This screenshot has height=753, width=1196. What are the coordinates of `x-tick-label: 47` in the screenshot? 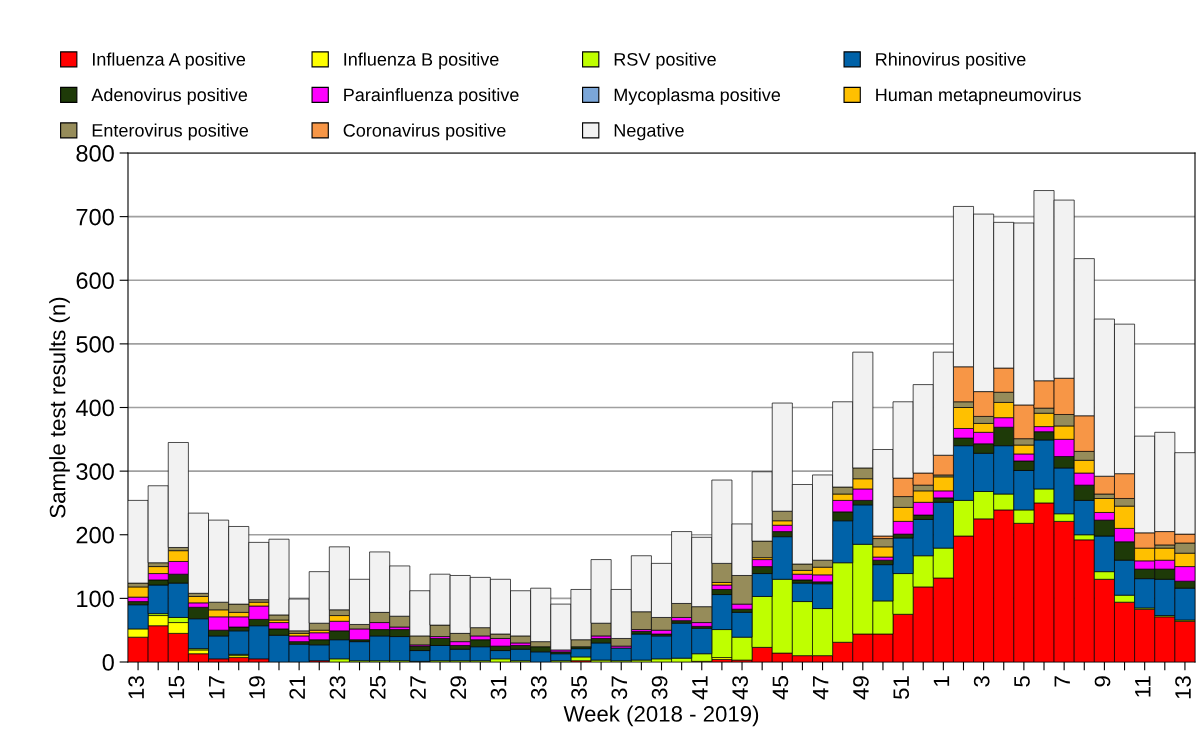 It's located at (821, 688).